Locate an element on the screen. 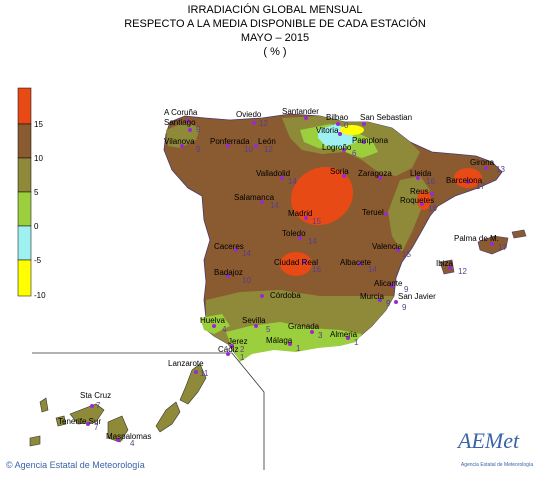 The image size is (550, 478). svg-text: Badajoz is located at coordinates (228, 272).